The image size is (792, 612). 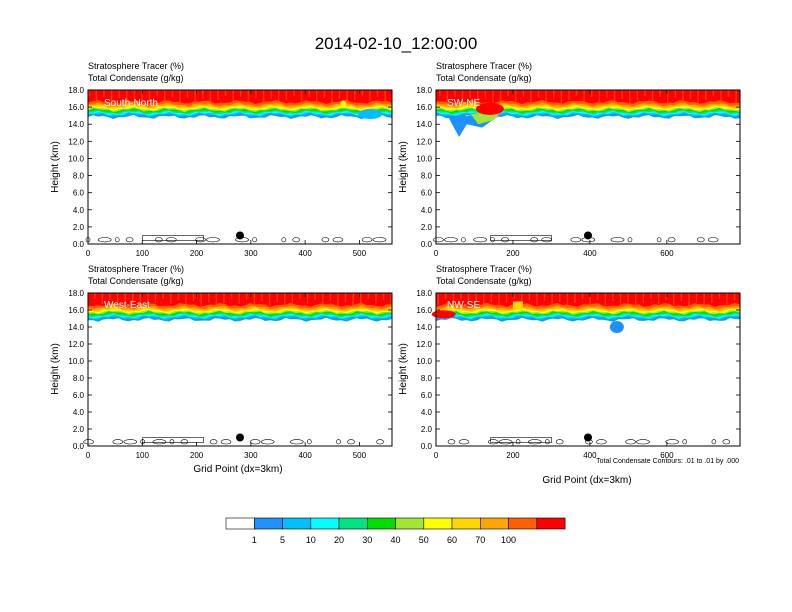 What do you see at coordinates (76, 310) in the screenshot?
I see `y-tick-label: 16.0` at bounding box center [76, 310].